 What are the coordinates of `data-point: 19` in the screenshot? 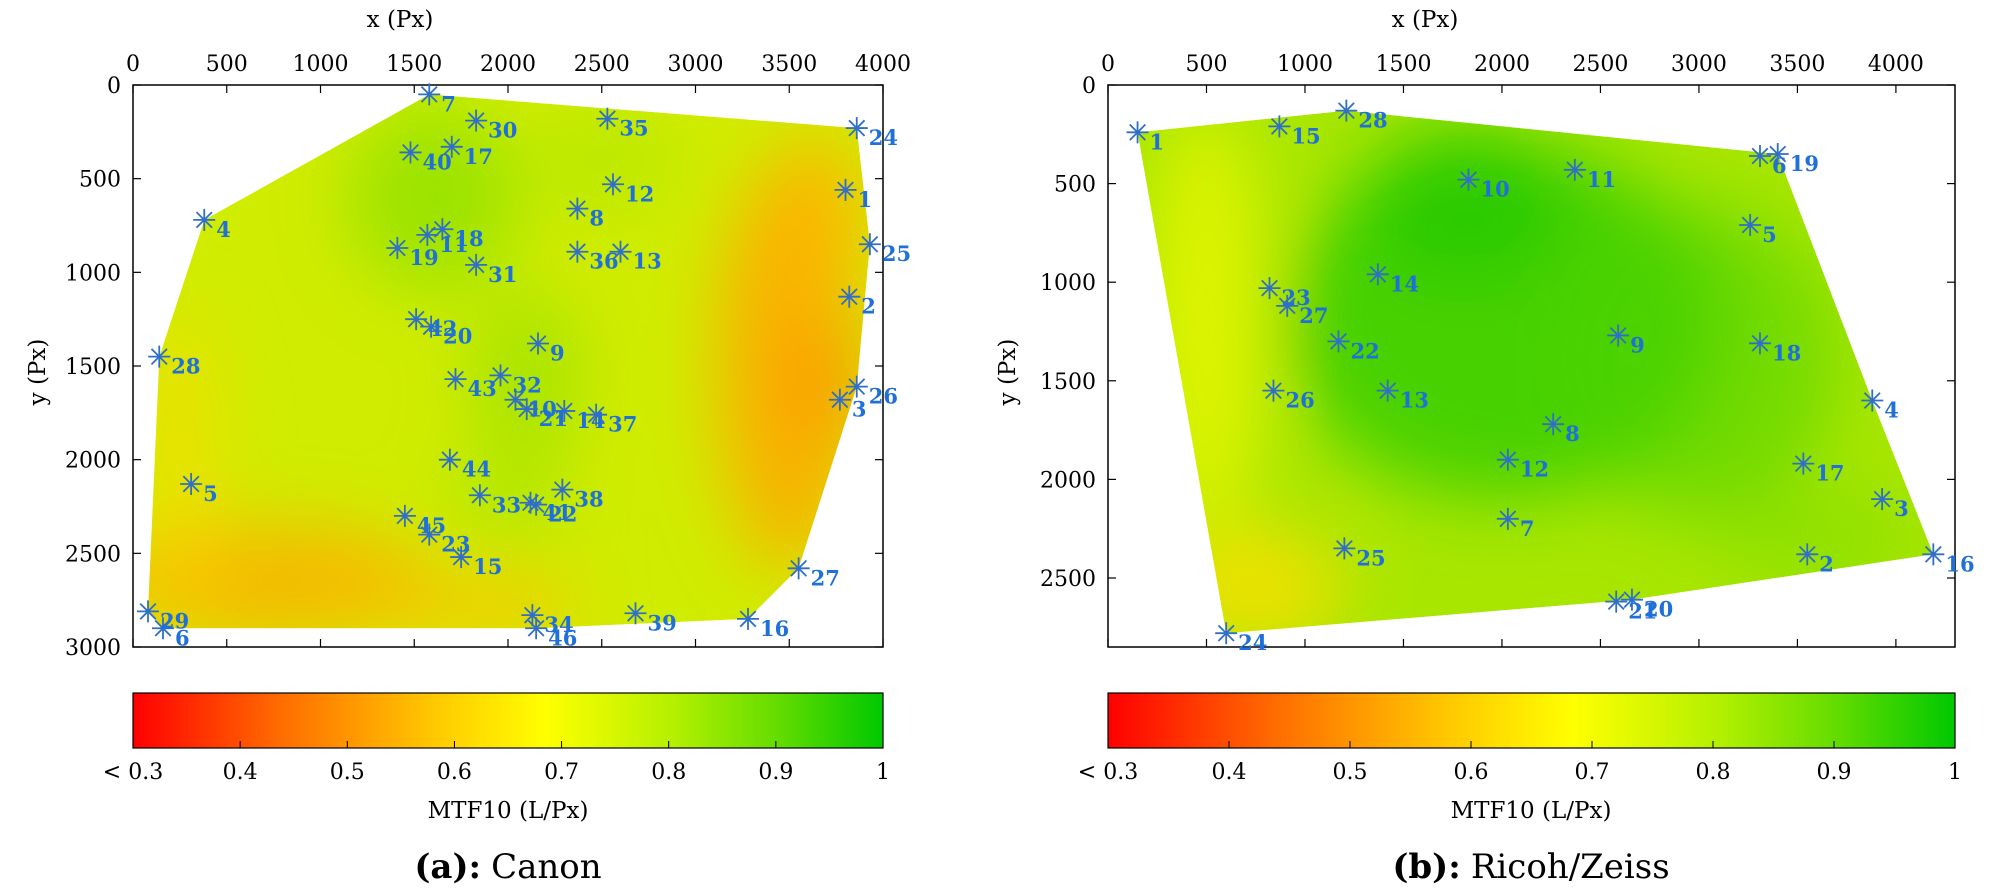 It's located at (412, 253).